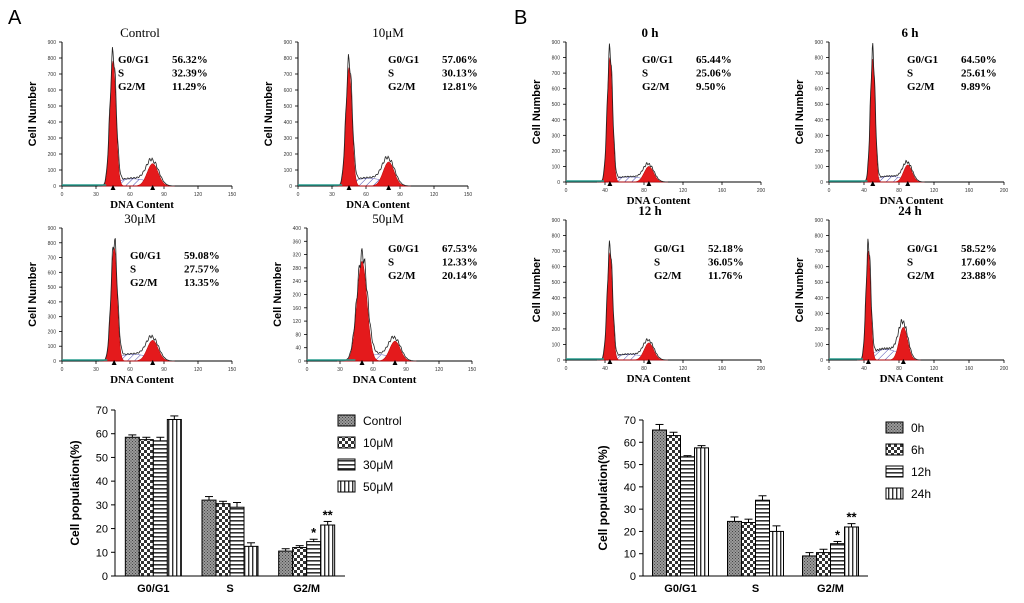  What do you see at coordinates (15, 18) in the screenshot?
I see `panel-label-a: A` at bounding box center [15, 18].